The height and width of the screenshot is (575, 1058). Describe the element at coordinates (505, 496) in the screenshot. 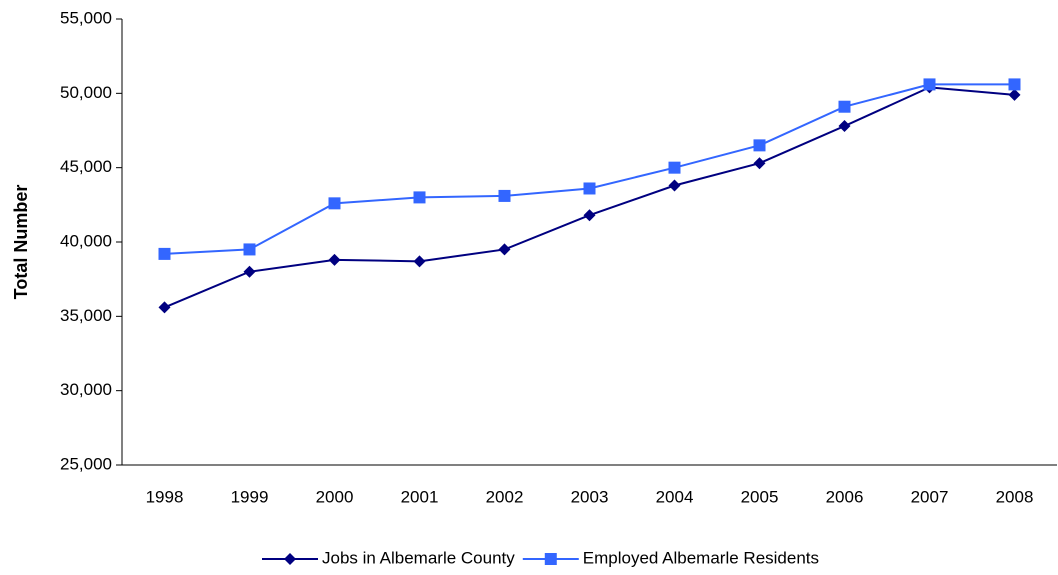

I see `x-tick-label: 2002` at that location.